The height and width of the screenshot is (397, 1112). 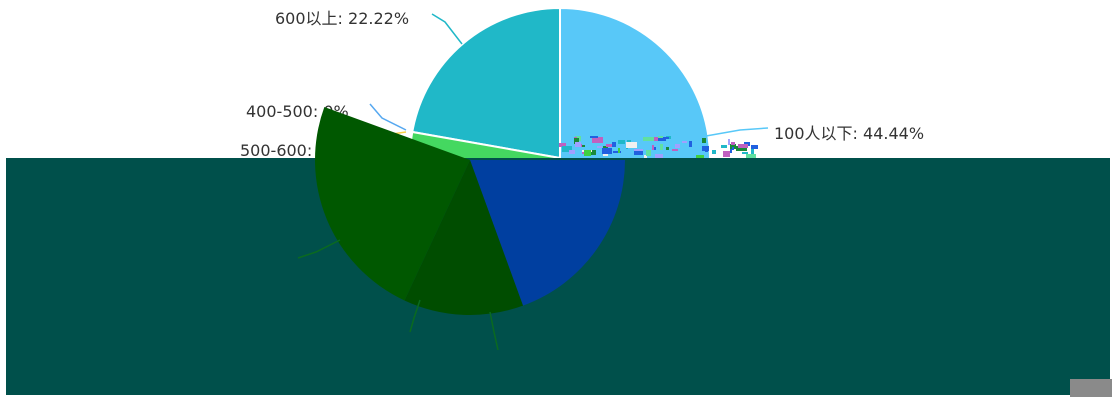 What do you see at coordinates (297, 111) in the screenshot?
I see `slice-label-400-500: 400-500: 0%` at bounding box center [297, 111].